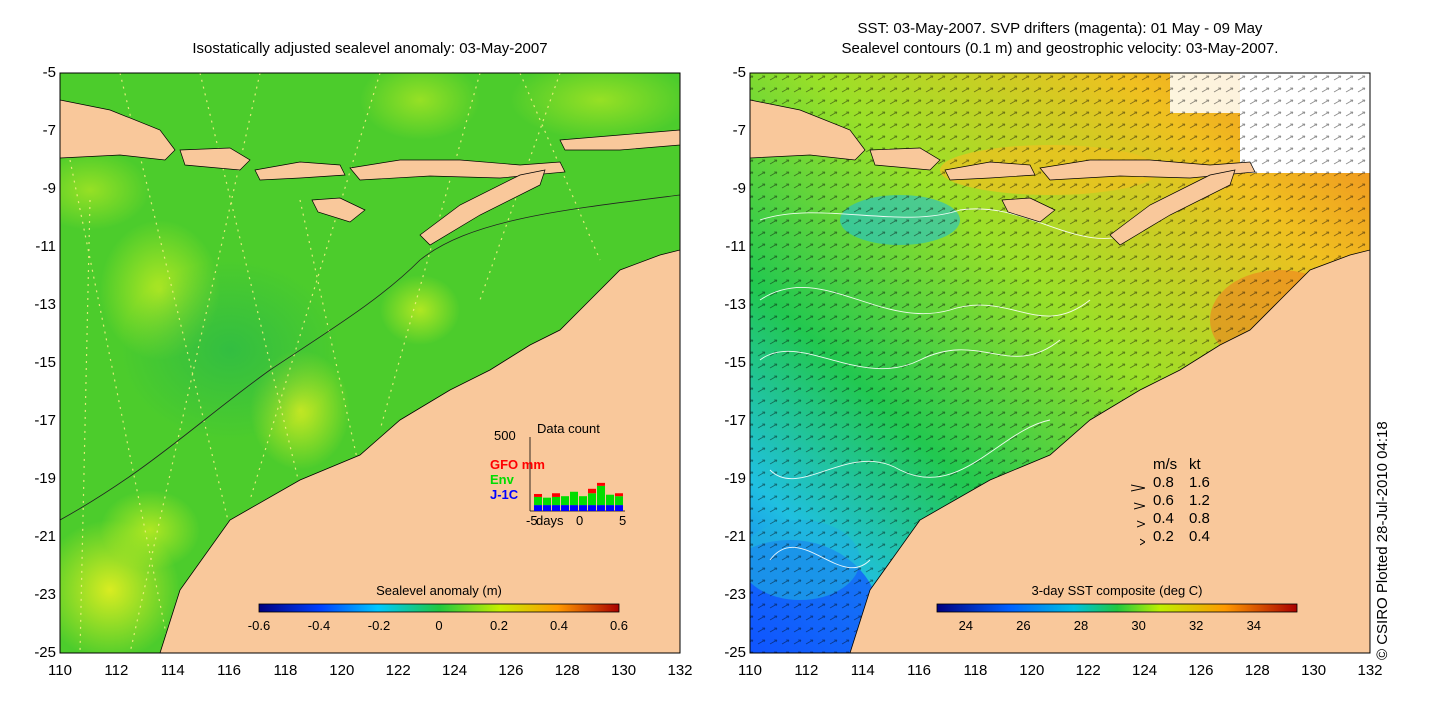 Image resolution: width=1440 pixels, height=720 pixels. I want to click on right-y-tick: -11, so click(735, 246).